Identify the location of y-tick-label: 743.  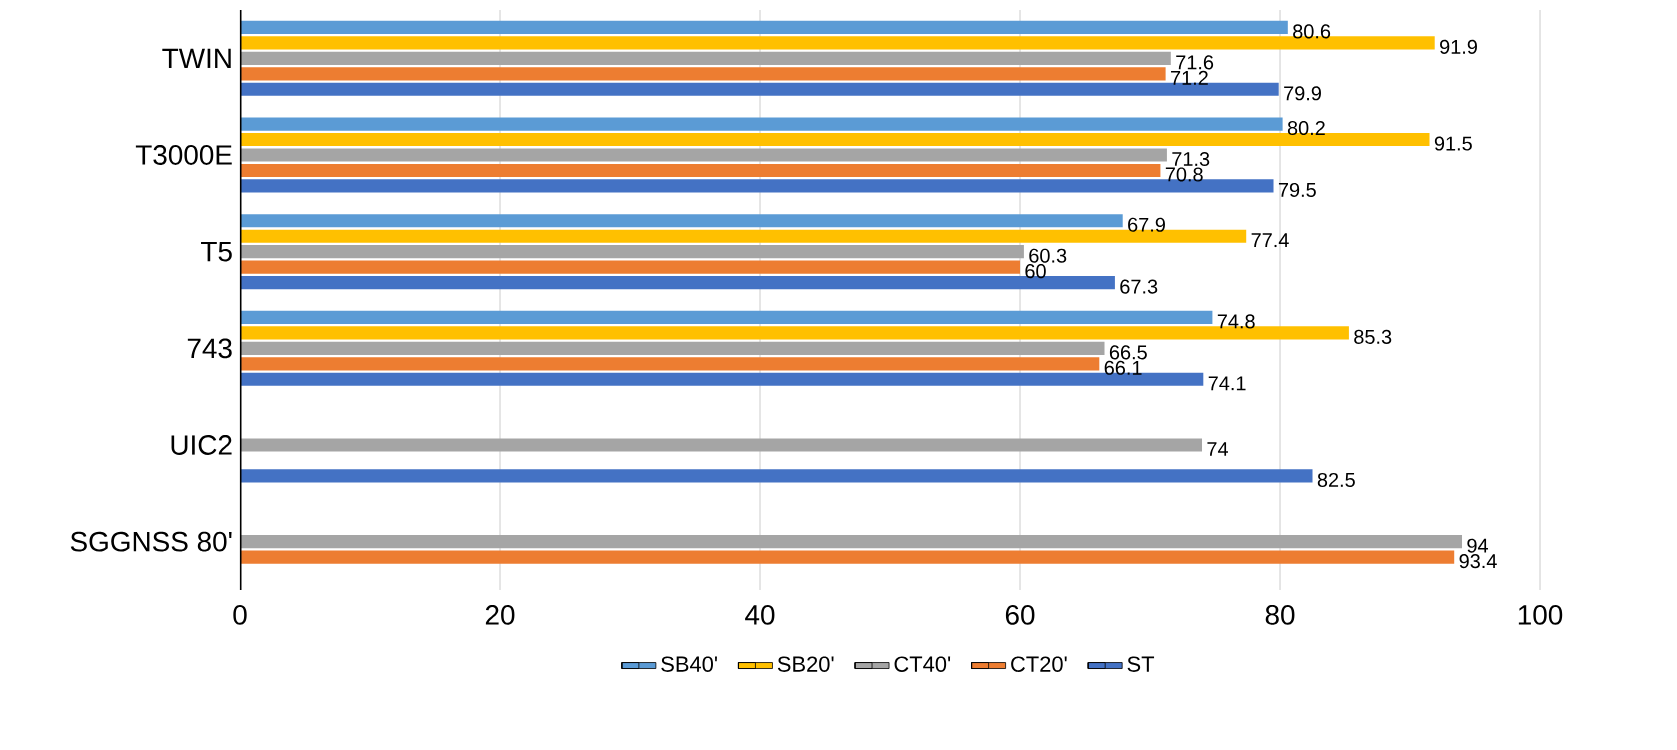
(209, 348).